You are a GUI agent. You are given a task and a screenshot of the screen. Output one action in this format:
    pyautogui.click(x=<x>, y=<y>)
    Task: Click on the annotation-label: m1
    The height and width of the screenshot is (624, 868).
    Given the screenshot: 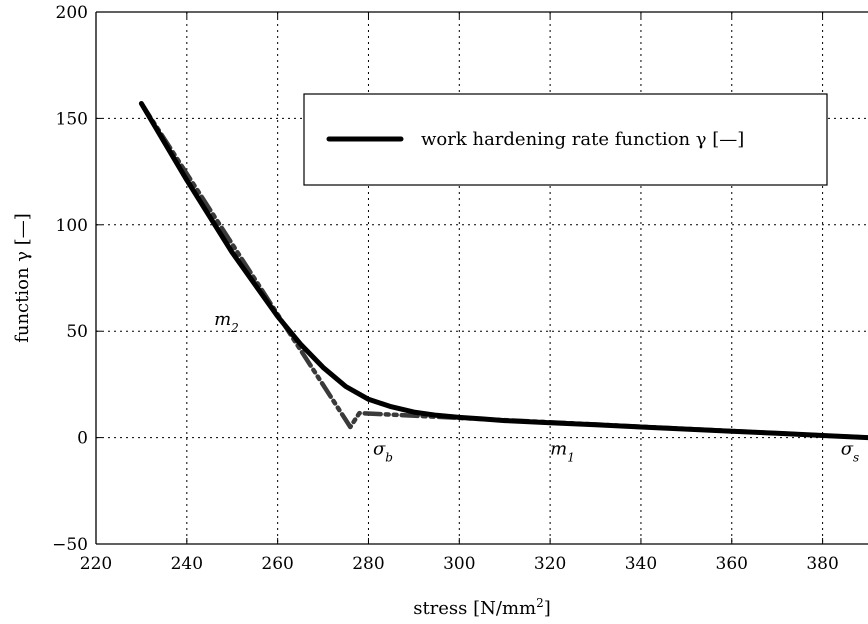 What is the action you would take?
    pyautogui.click(x=562, y=452)
    